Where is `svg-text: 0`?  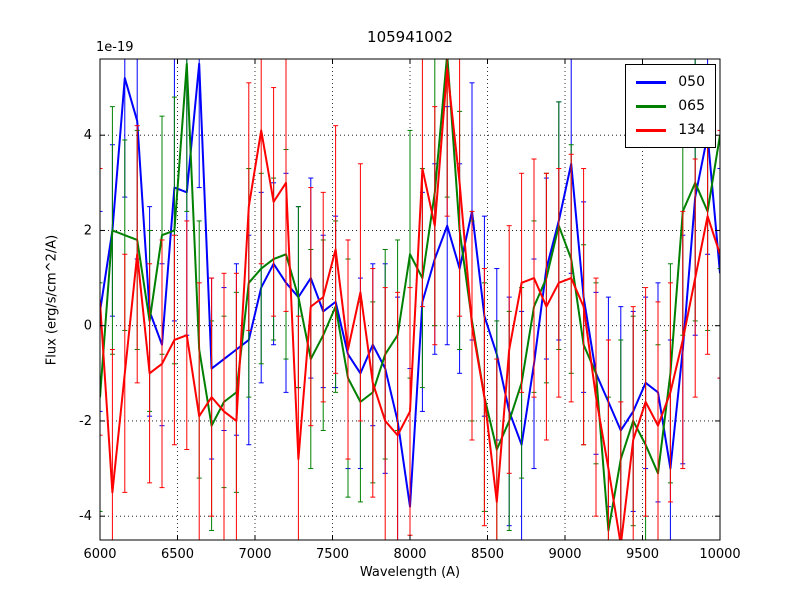 svg-text: 0 is located at coordinates (88, 326).